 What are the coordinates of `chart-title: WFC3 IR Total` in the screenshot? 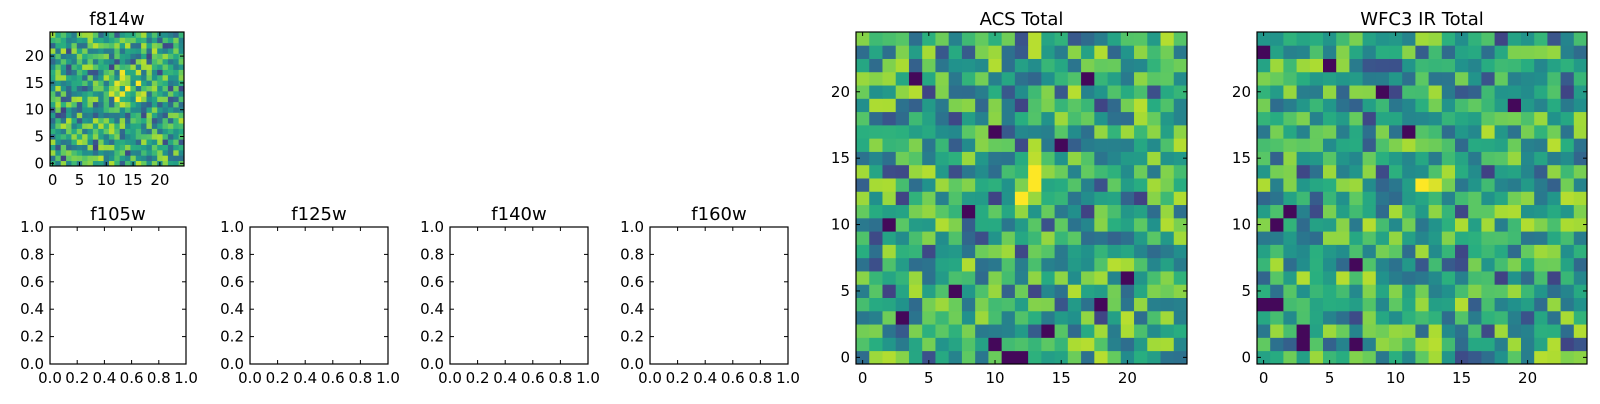 It's located at (1421, 19).